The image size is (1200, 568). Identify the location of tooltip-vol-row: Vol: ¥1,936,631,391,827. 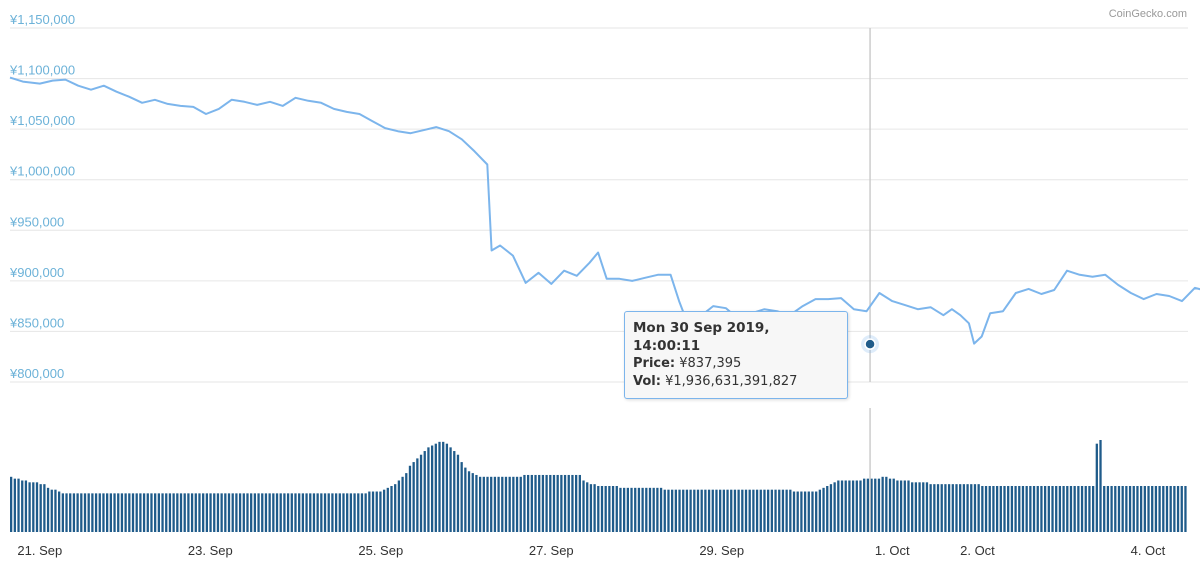
(736, 382).